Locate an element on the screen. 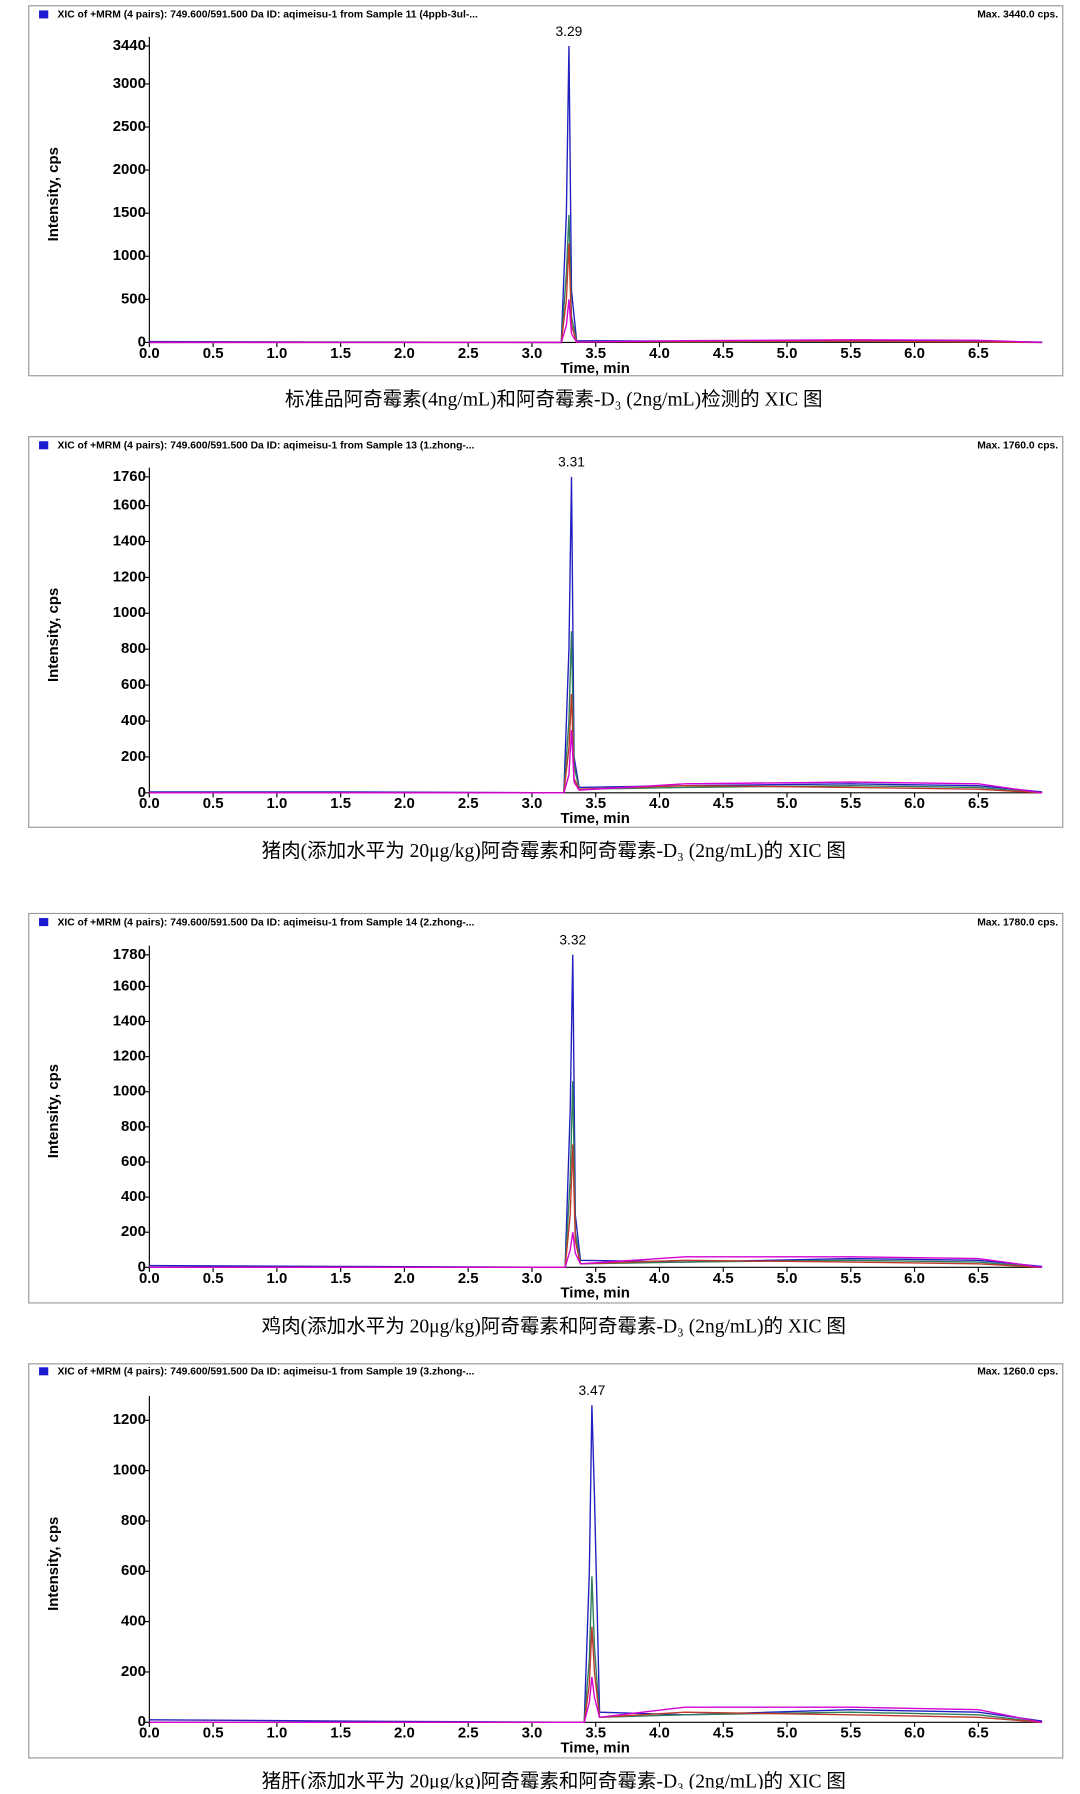 The image size is (1080, 1794). y-tick-label: 500 is located at coordinates (133, 298).